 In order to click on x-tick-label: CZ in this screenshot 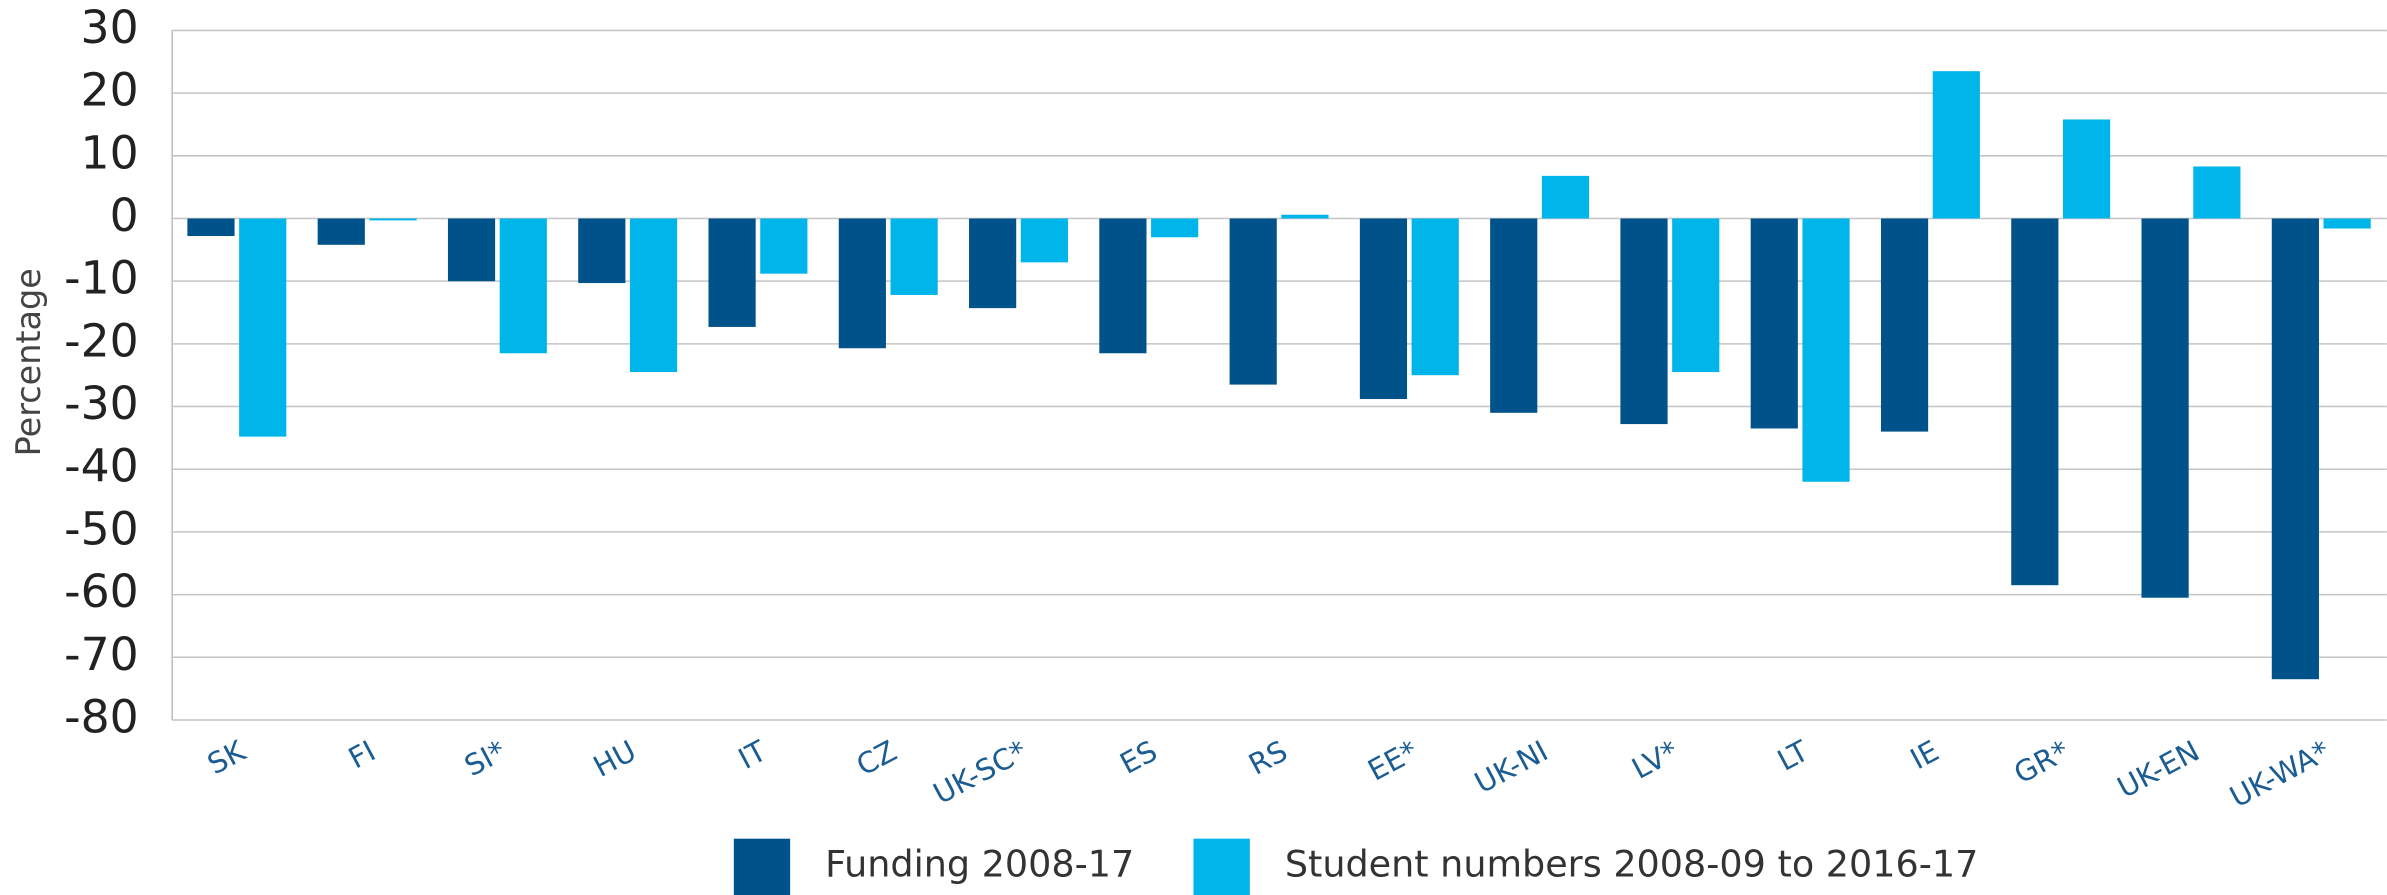, I will do `click(876, 758)`.